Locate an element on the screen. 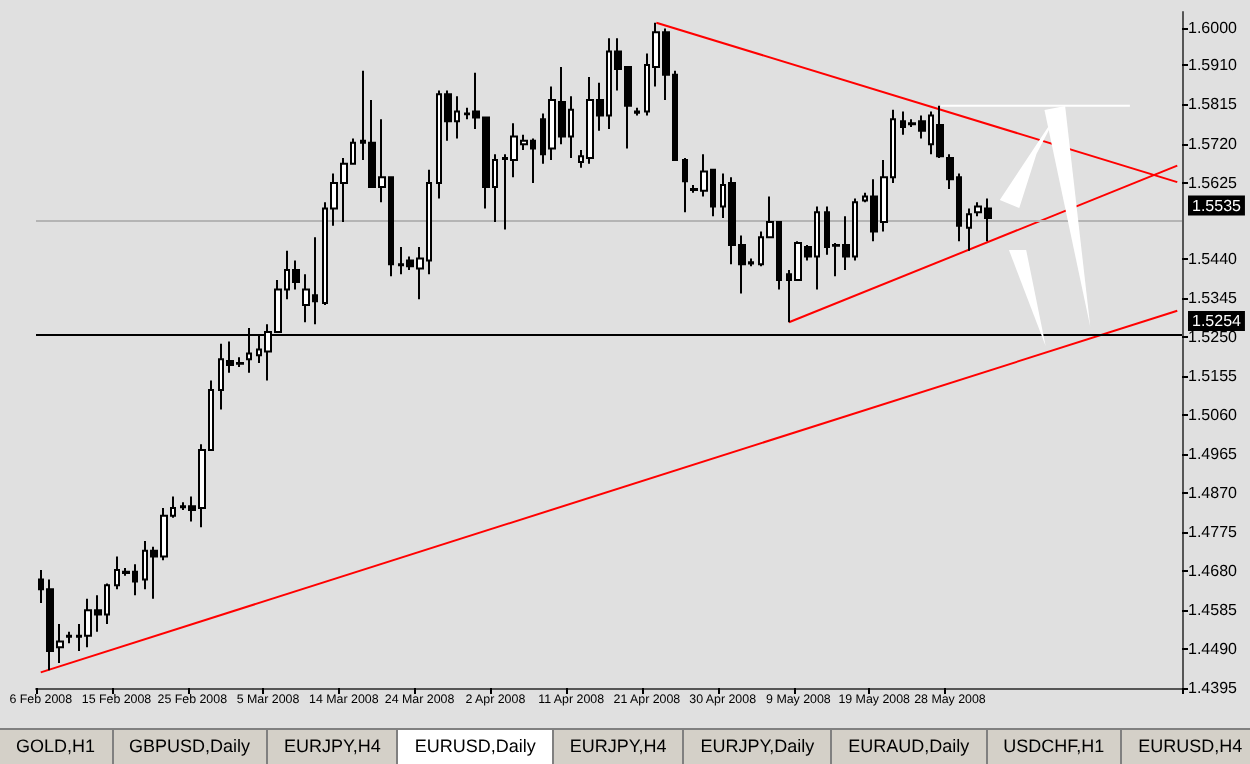  text: GOLD,H1 is located at coordinates (57, 747).